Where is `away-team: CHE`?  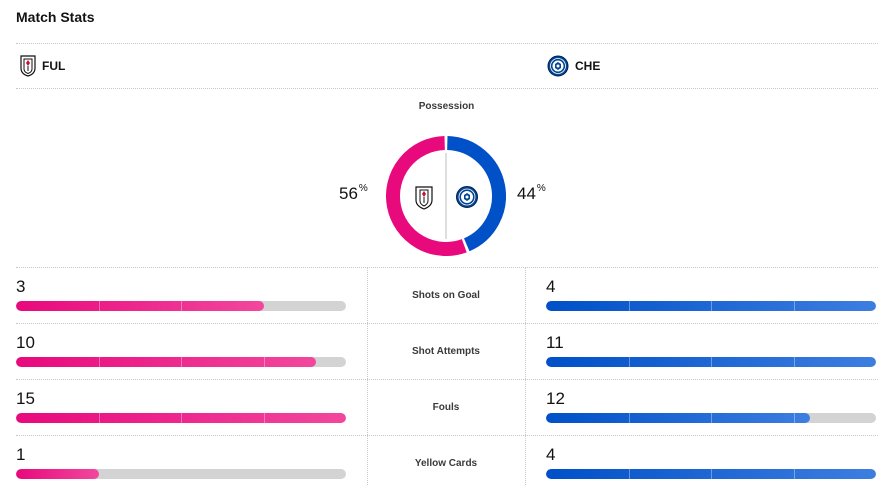
away-team: CHE is located at coordinates (573, 66).